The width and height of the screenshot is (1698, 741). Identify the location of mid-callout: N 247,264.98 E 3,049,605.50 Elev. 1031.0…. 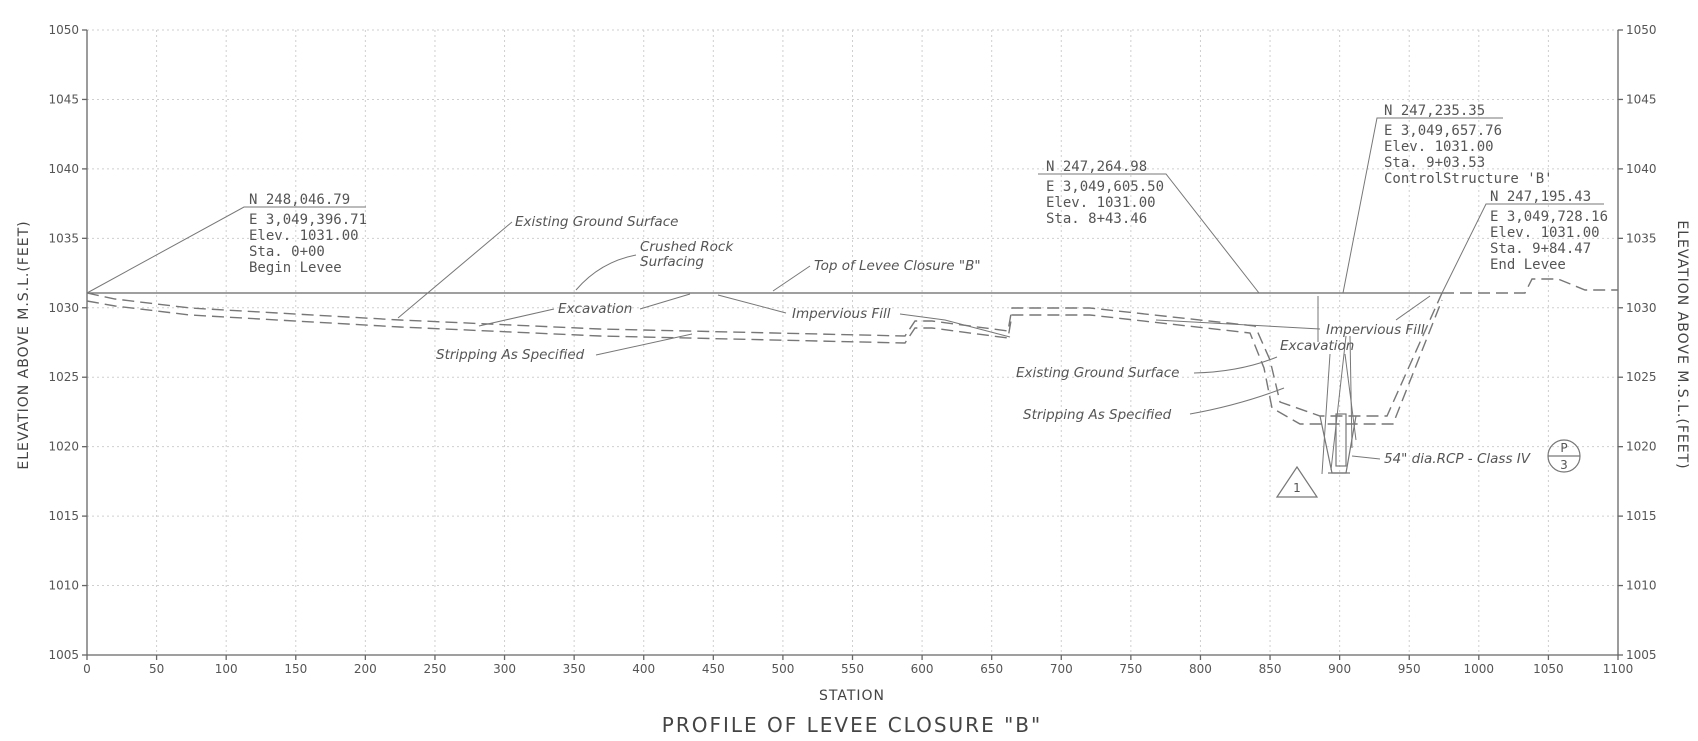
(1105, 193).